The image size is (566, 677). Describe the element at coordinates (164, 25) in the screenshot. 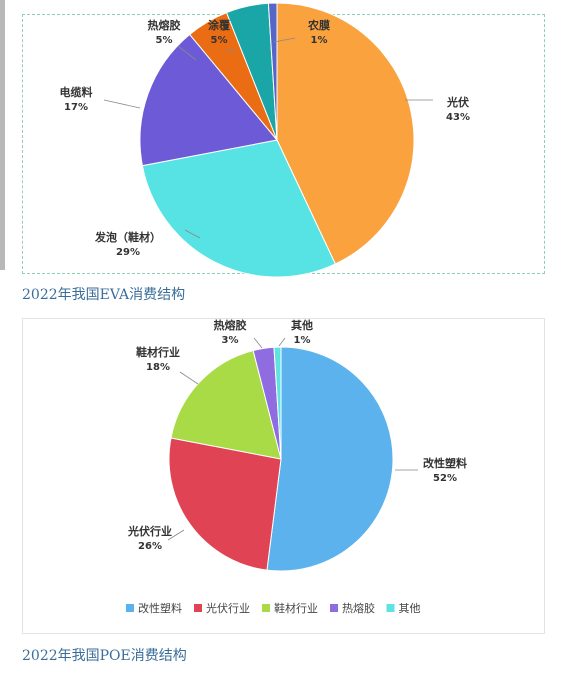

I see `chart1-slice-label-3: 热熔胶` at that location.